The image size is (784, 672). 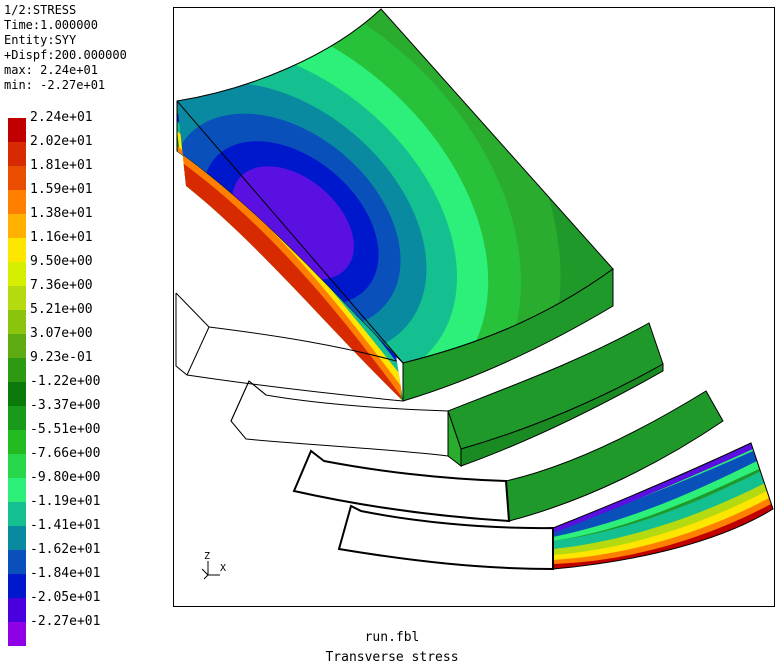 I want to click on legend-label: 9.23e-01, so click(x=61, y=357).